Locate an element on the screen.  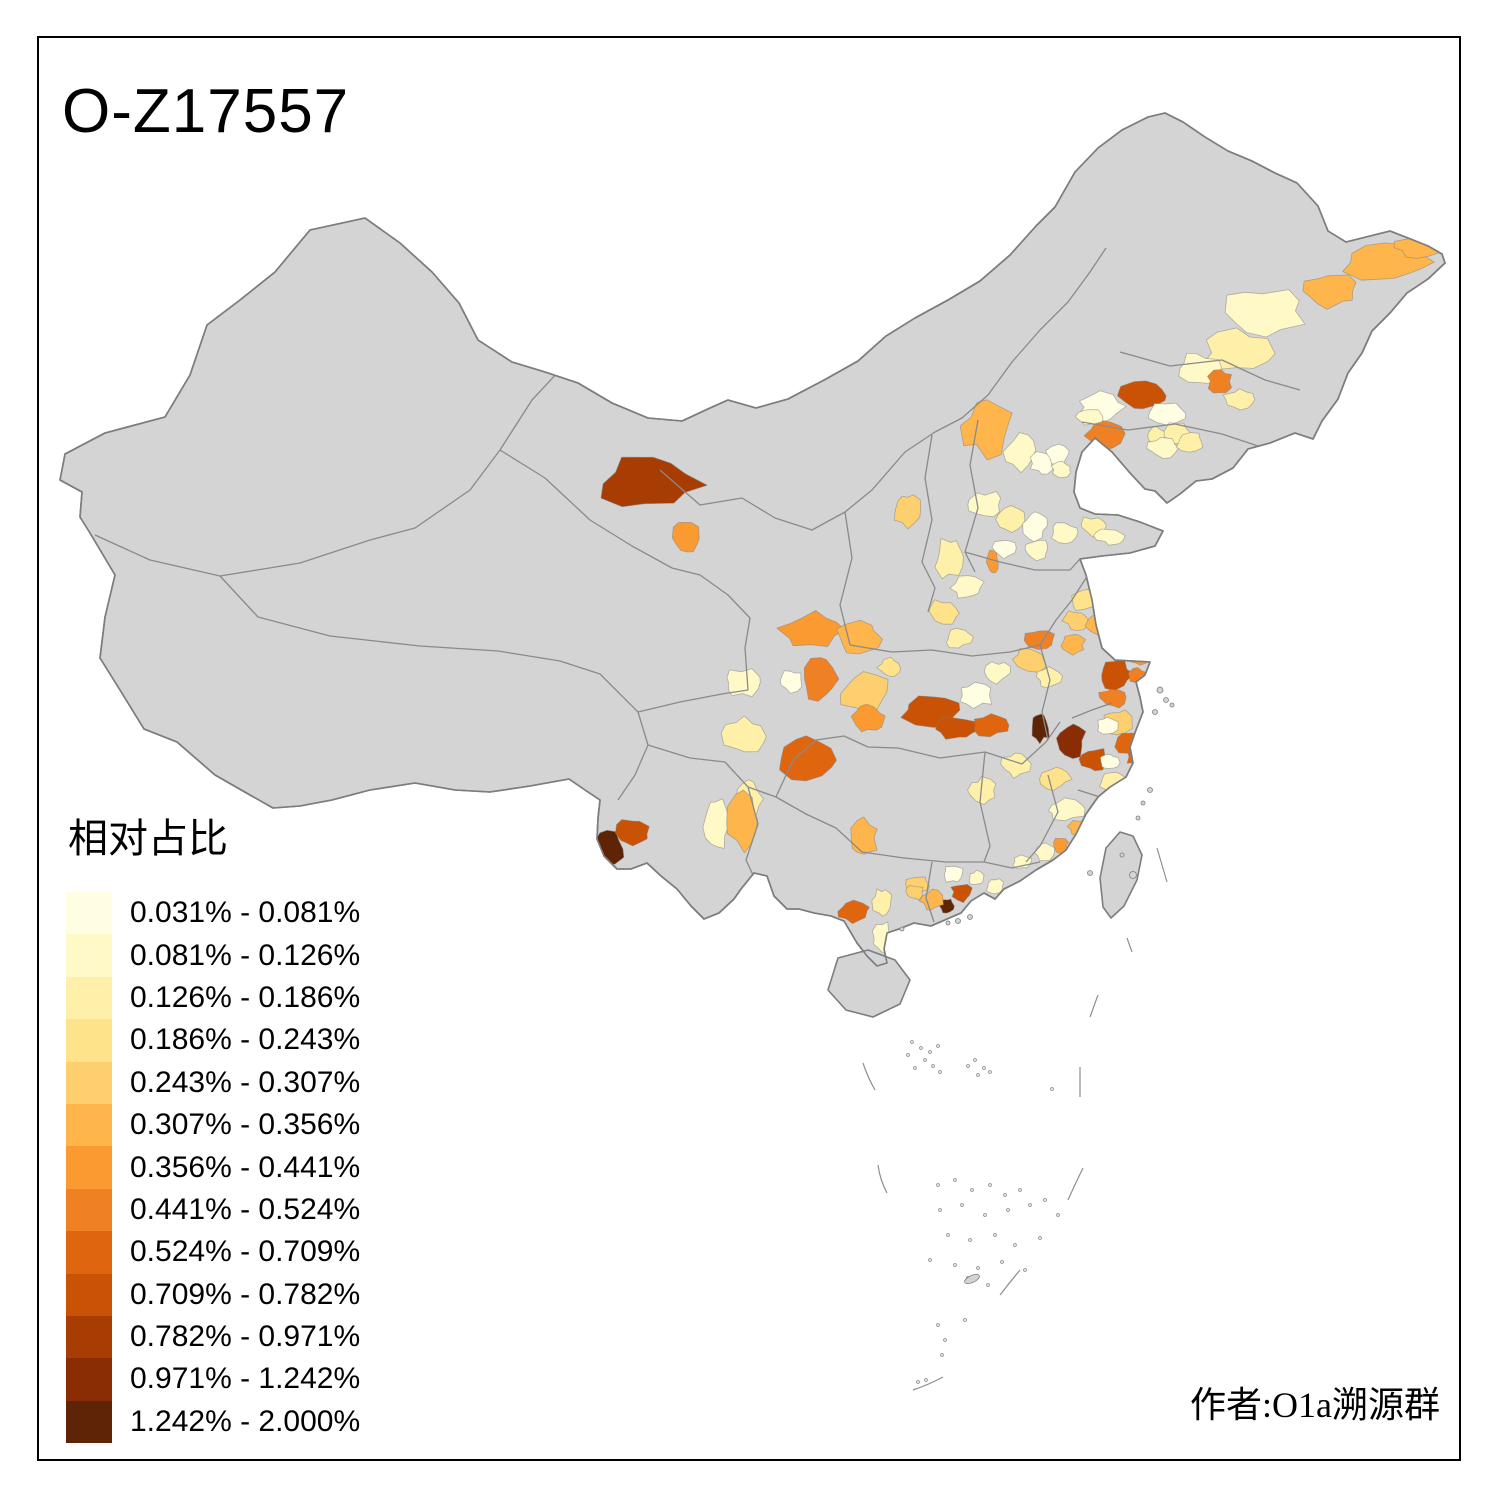
taiwan-island is located at coordinates (1121, 875).